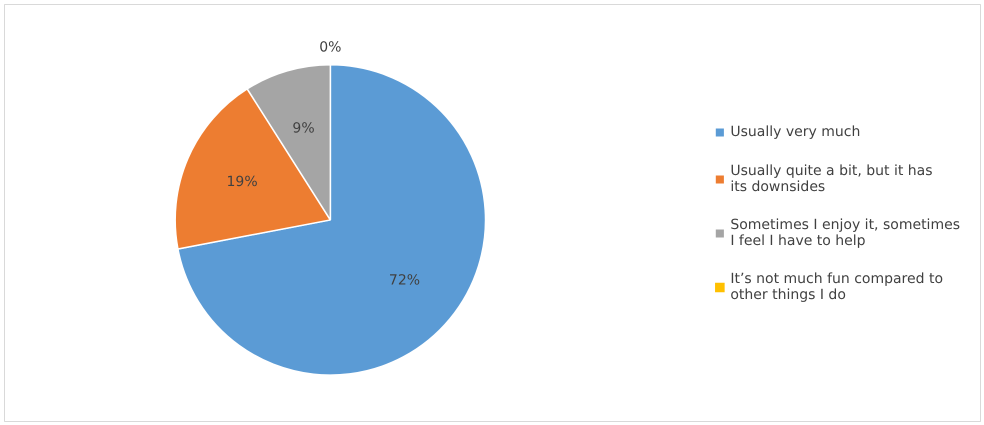 This screenshot has height=425, width=984. Describe the element at coordinates (404, 280) in the screenshot. I see `data-label: 72%` at that location.